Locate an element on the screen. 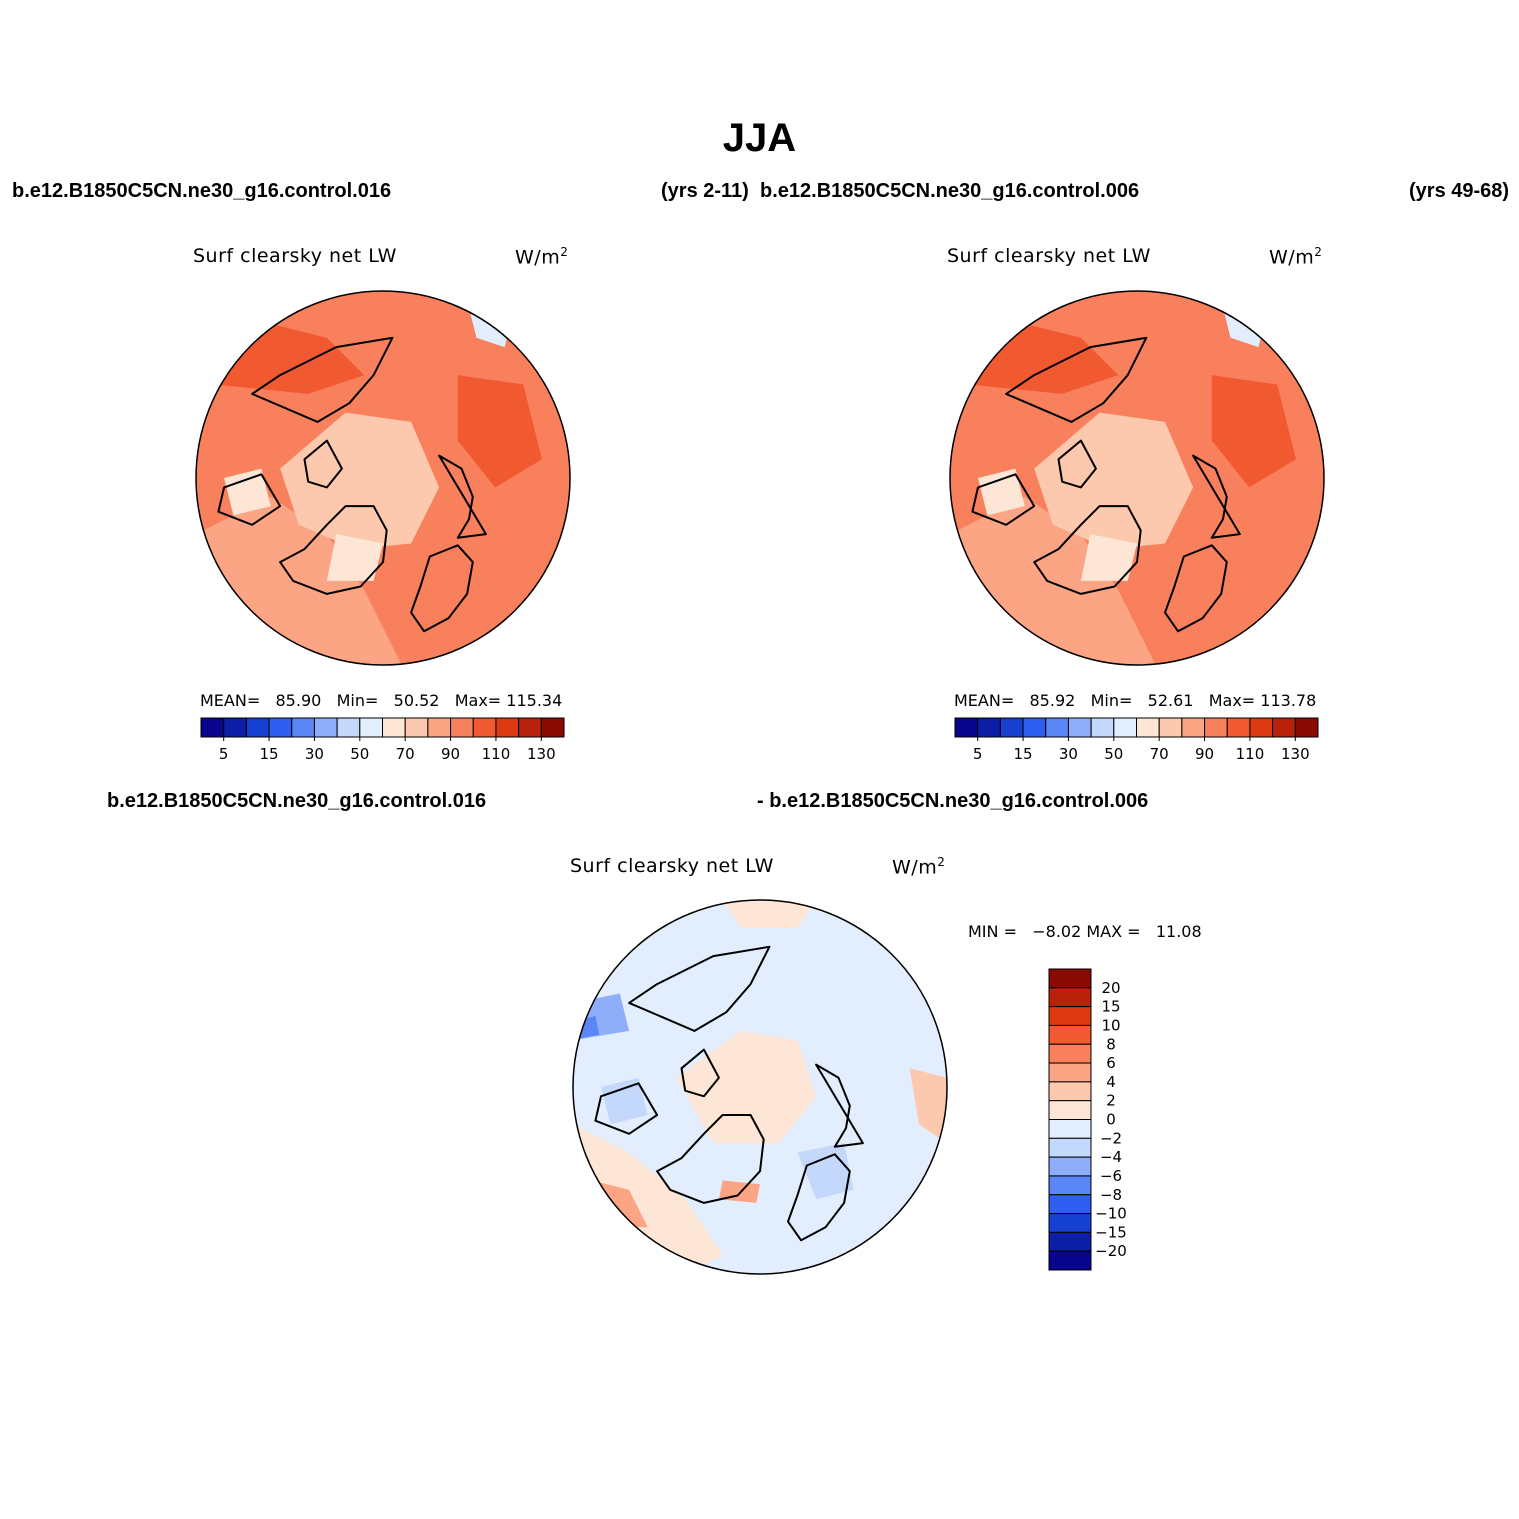 The height and width of the screenshot is (1519, 1519). diff-colorbar-label: 10 is located at coordinates (1110, 1025).